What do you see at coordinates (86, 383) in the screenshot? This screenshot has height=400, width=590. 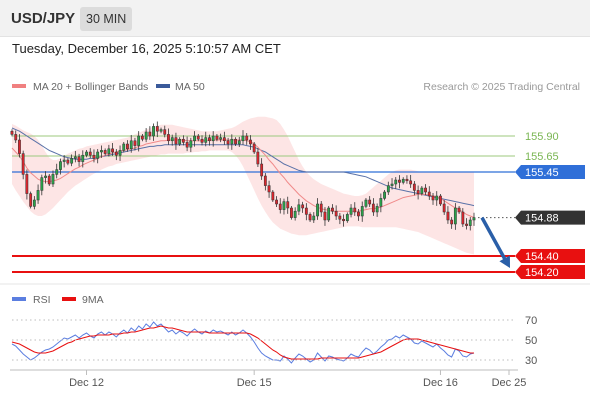 I see `time-tick-label: Dec 12` at bounding box center [86, 383].